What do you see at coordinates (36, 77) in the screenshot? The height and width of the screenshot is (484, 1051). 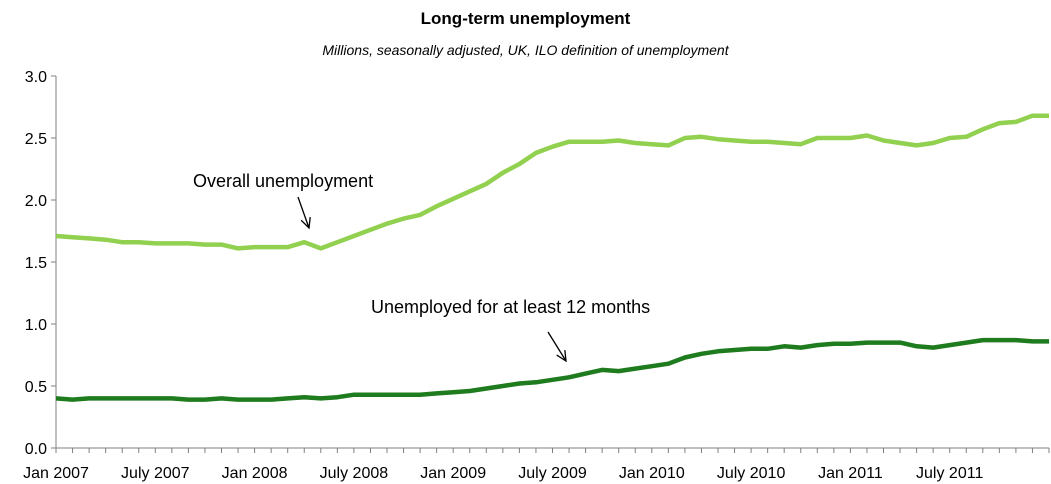 I see `y-tick-label: 3.0` at bounding box center [36, 77].